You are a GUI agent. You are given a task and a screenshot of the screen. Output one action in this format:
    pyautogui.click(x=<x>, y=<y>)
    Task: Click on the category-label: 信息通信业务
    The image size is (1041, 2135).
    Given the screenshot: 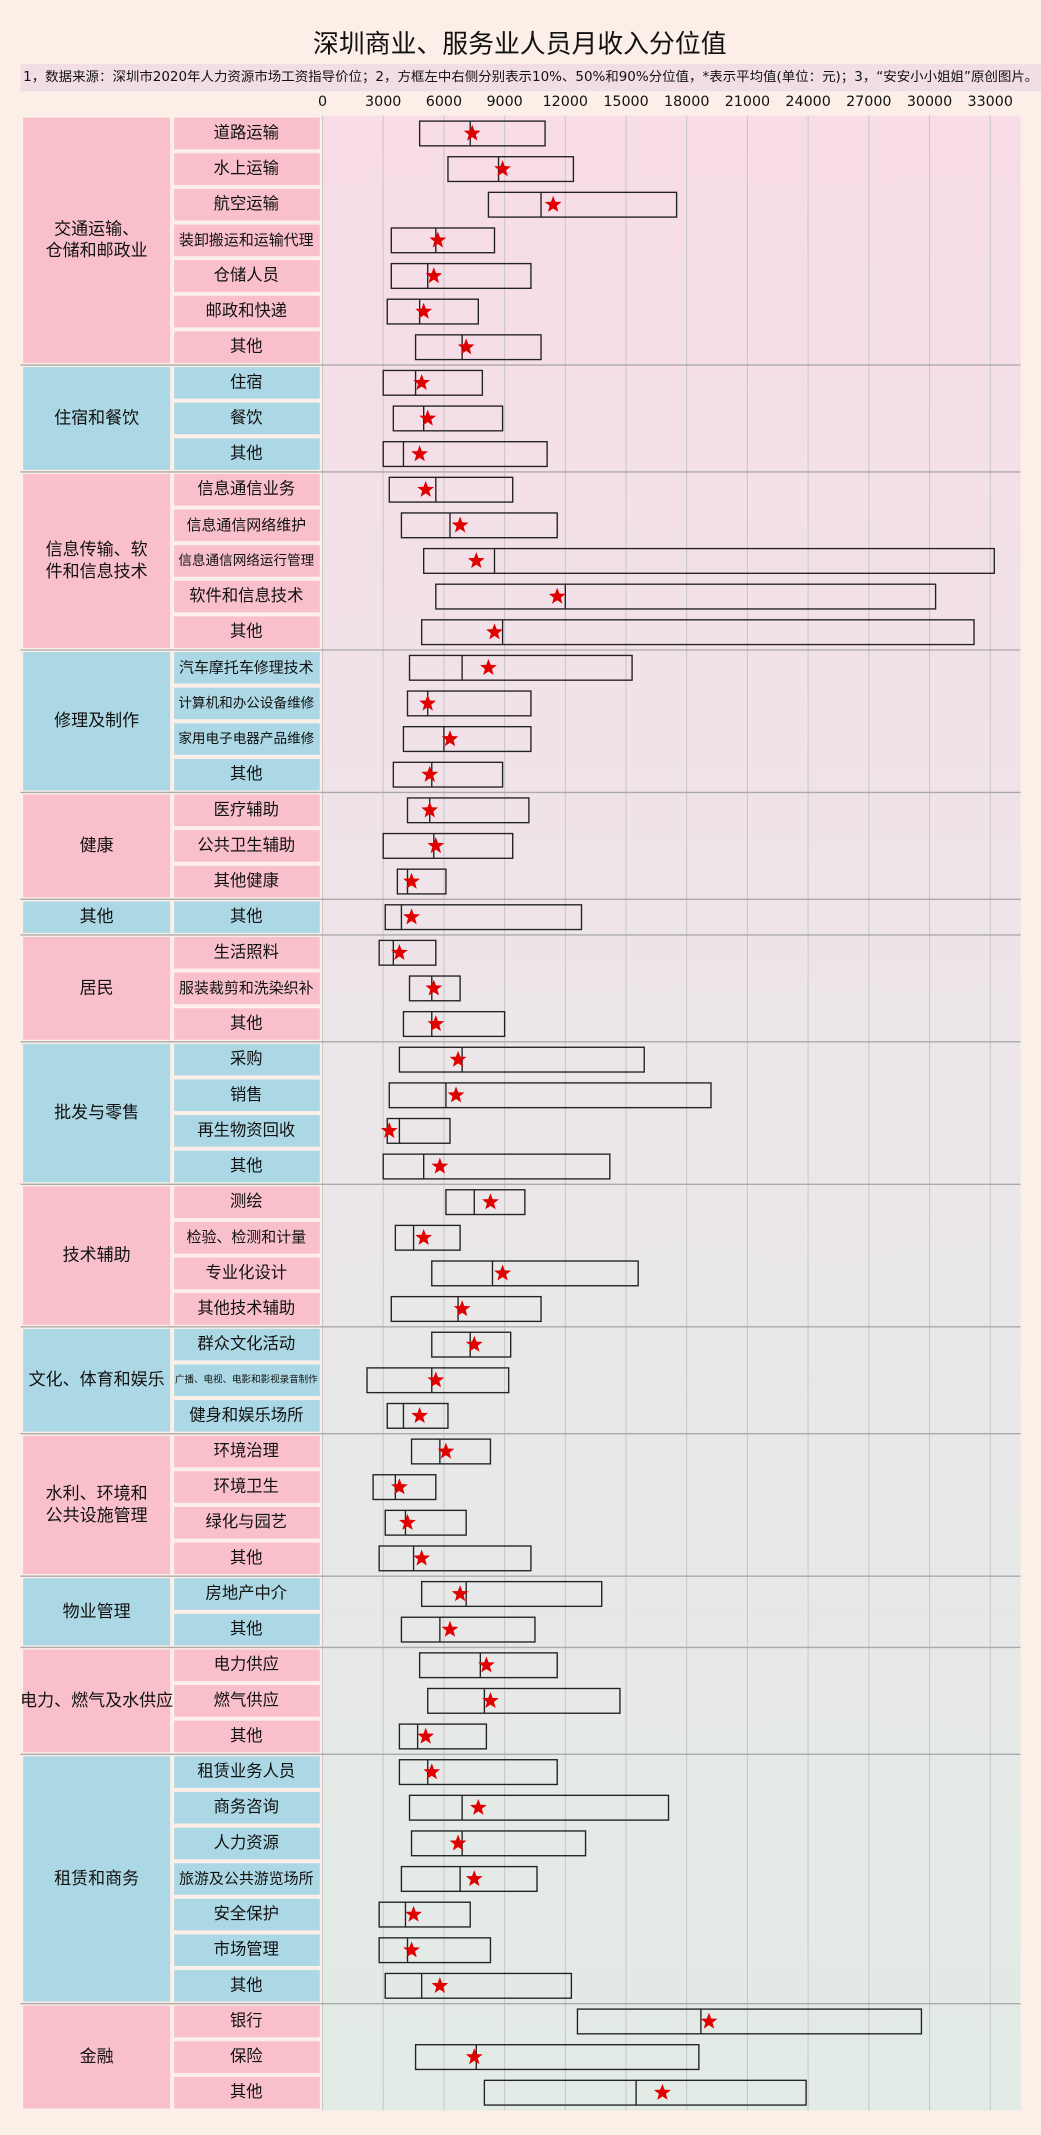 What is the action you would take?
    pyautogui.click(x=246, y=488)
    